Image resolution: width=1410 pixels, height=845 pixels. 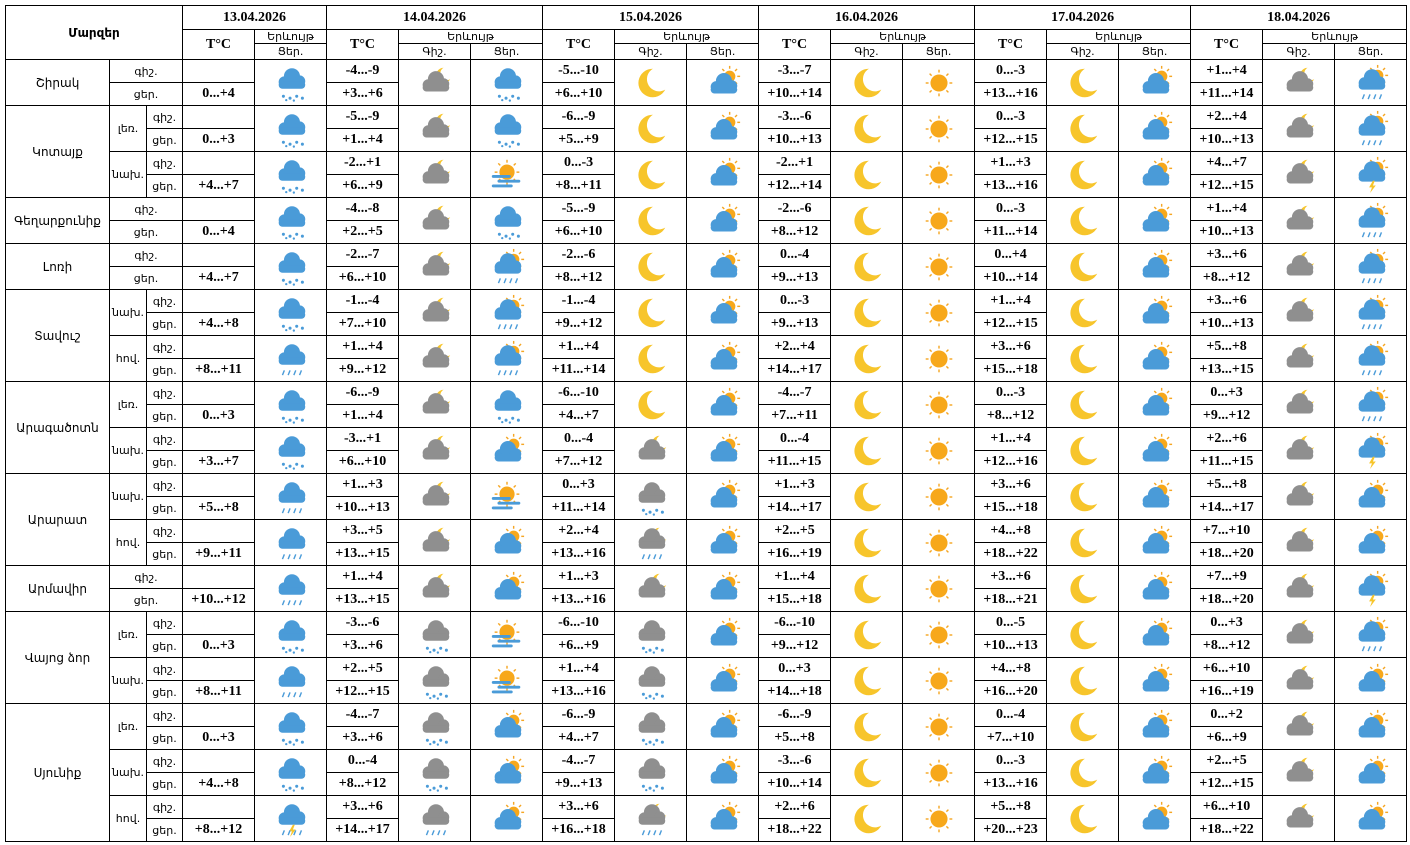 What do you see at coordinates (128, 358) in the screenshot?
I see `area-name: հով.` at bounding box center [128, 358].